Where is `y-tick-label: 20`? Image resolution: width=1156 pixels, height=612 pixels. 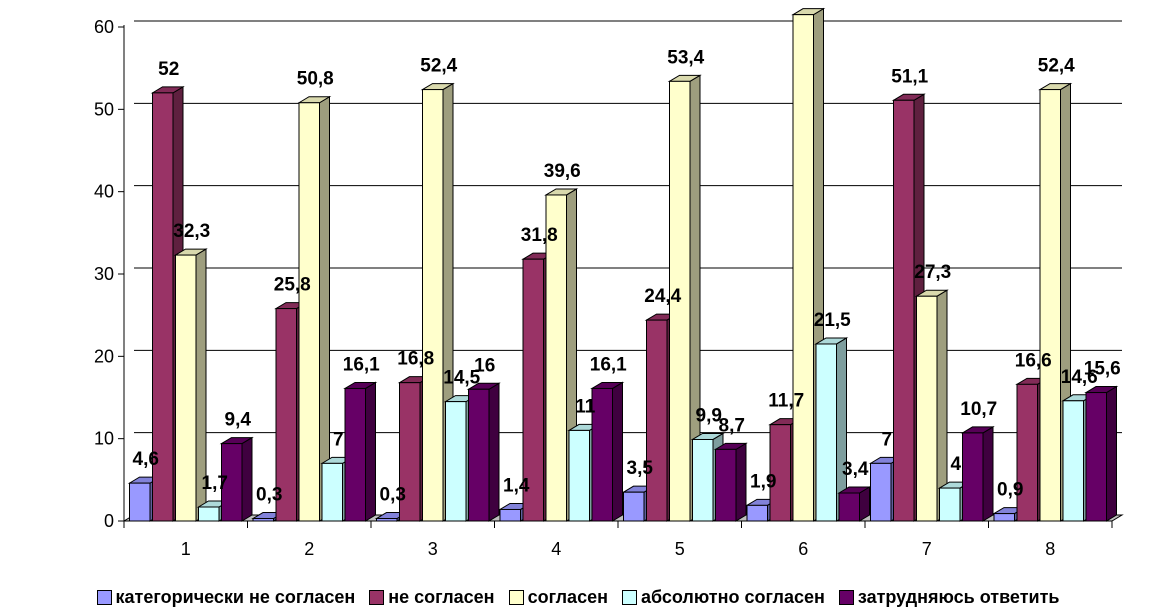 y-tick-label: 20 is located at coordinates (104, 356).